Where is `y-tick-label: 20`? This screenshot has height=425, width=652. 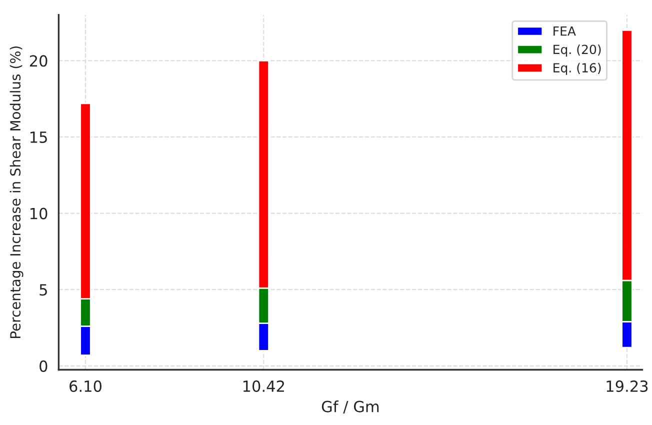 y-tick-label: 20 is located at coordinates (39, 61).